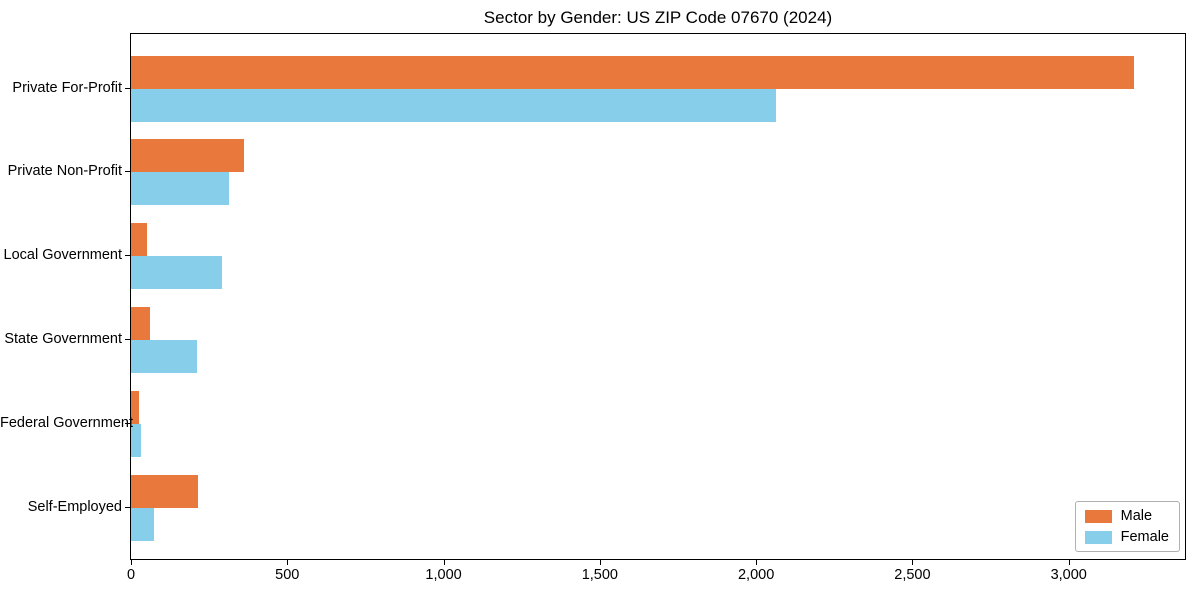 The image size is (1200, 600). I want to click on bar-female-federal-government, so click(136, 441).